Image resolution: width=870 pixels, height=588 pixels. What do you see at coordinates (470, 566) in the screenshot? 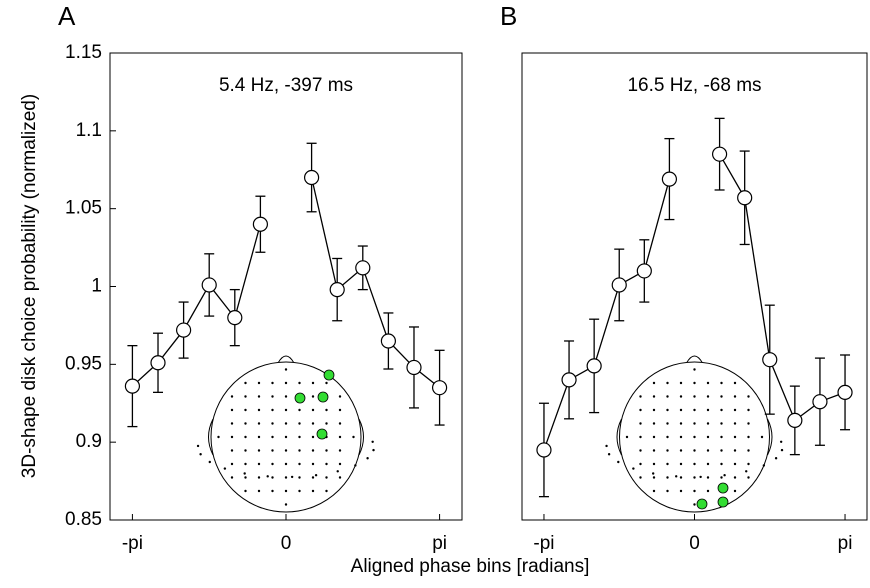
I see `x-axis-label: Aligned phase bins [radians]` at bounding box center [470, 566].